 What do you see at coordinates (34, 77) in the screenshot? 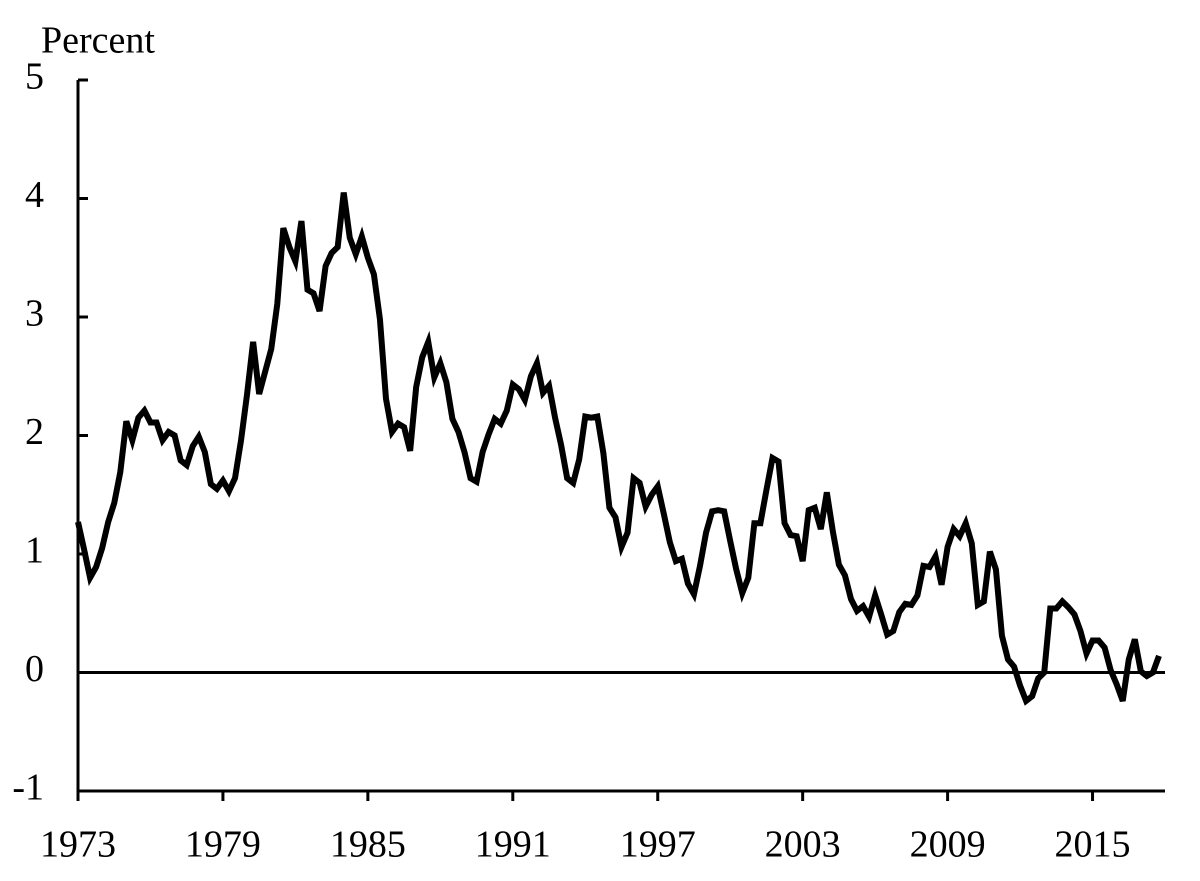
I see `y-tick-label: 5` at bounding box center [34, 77].